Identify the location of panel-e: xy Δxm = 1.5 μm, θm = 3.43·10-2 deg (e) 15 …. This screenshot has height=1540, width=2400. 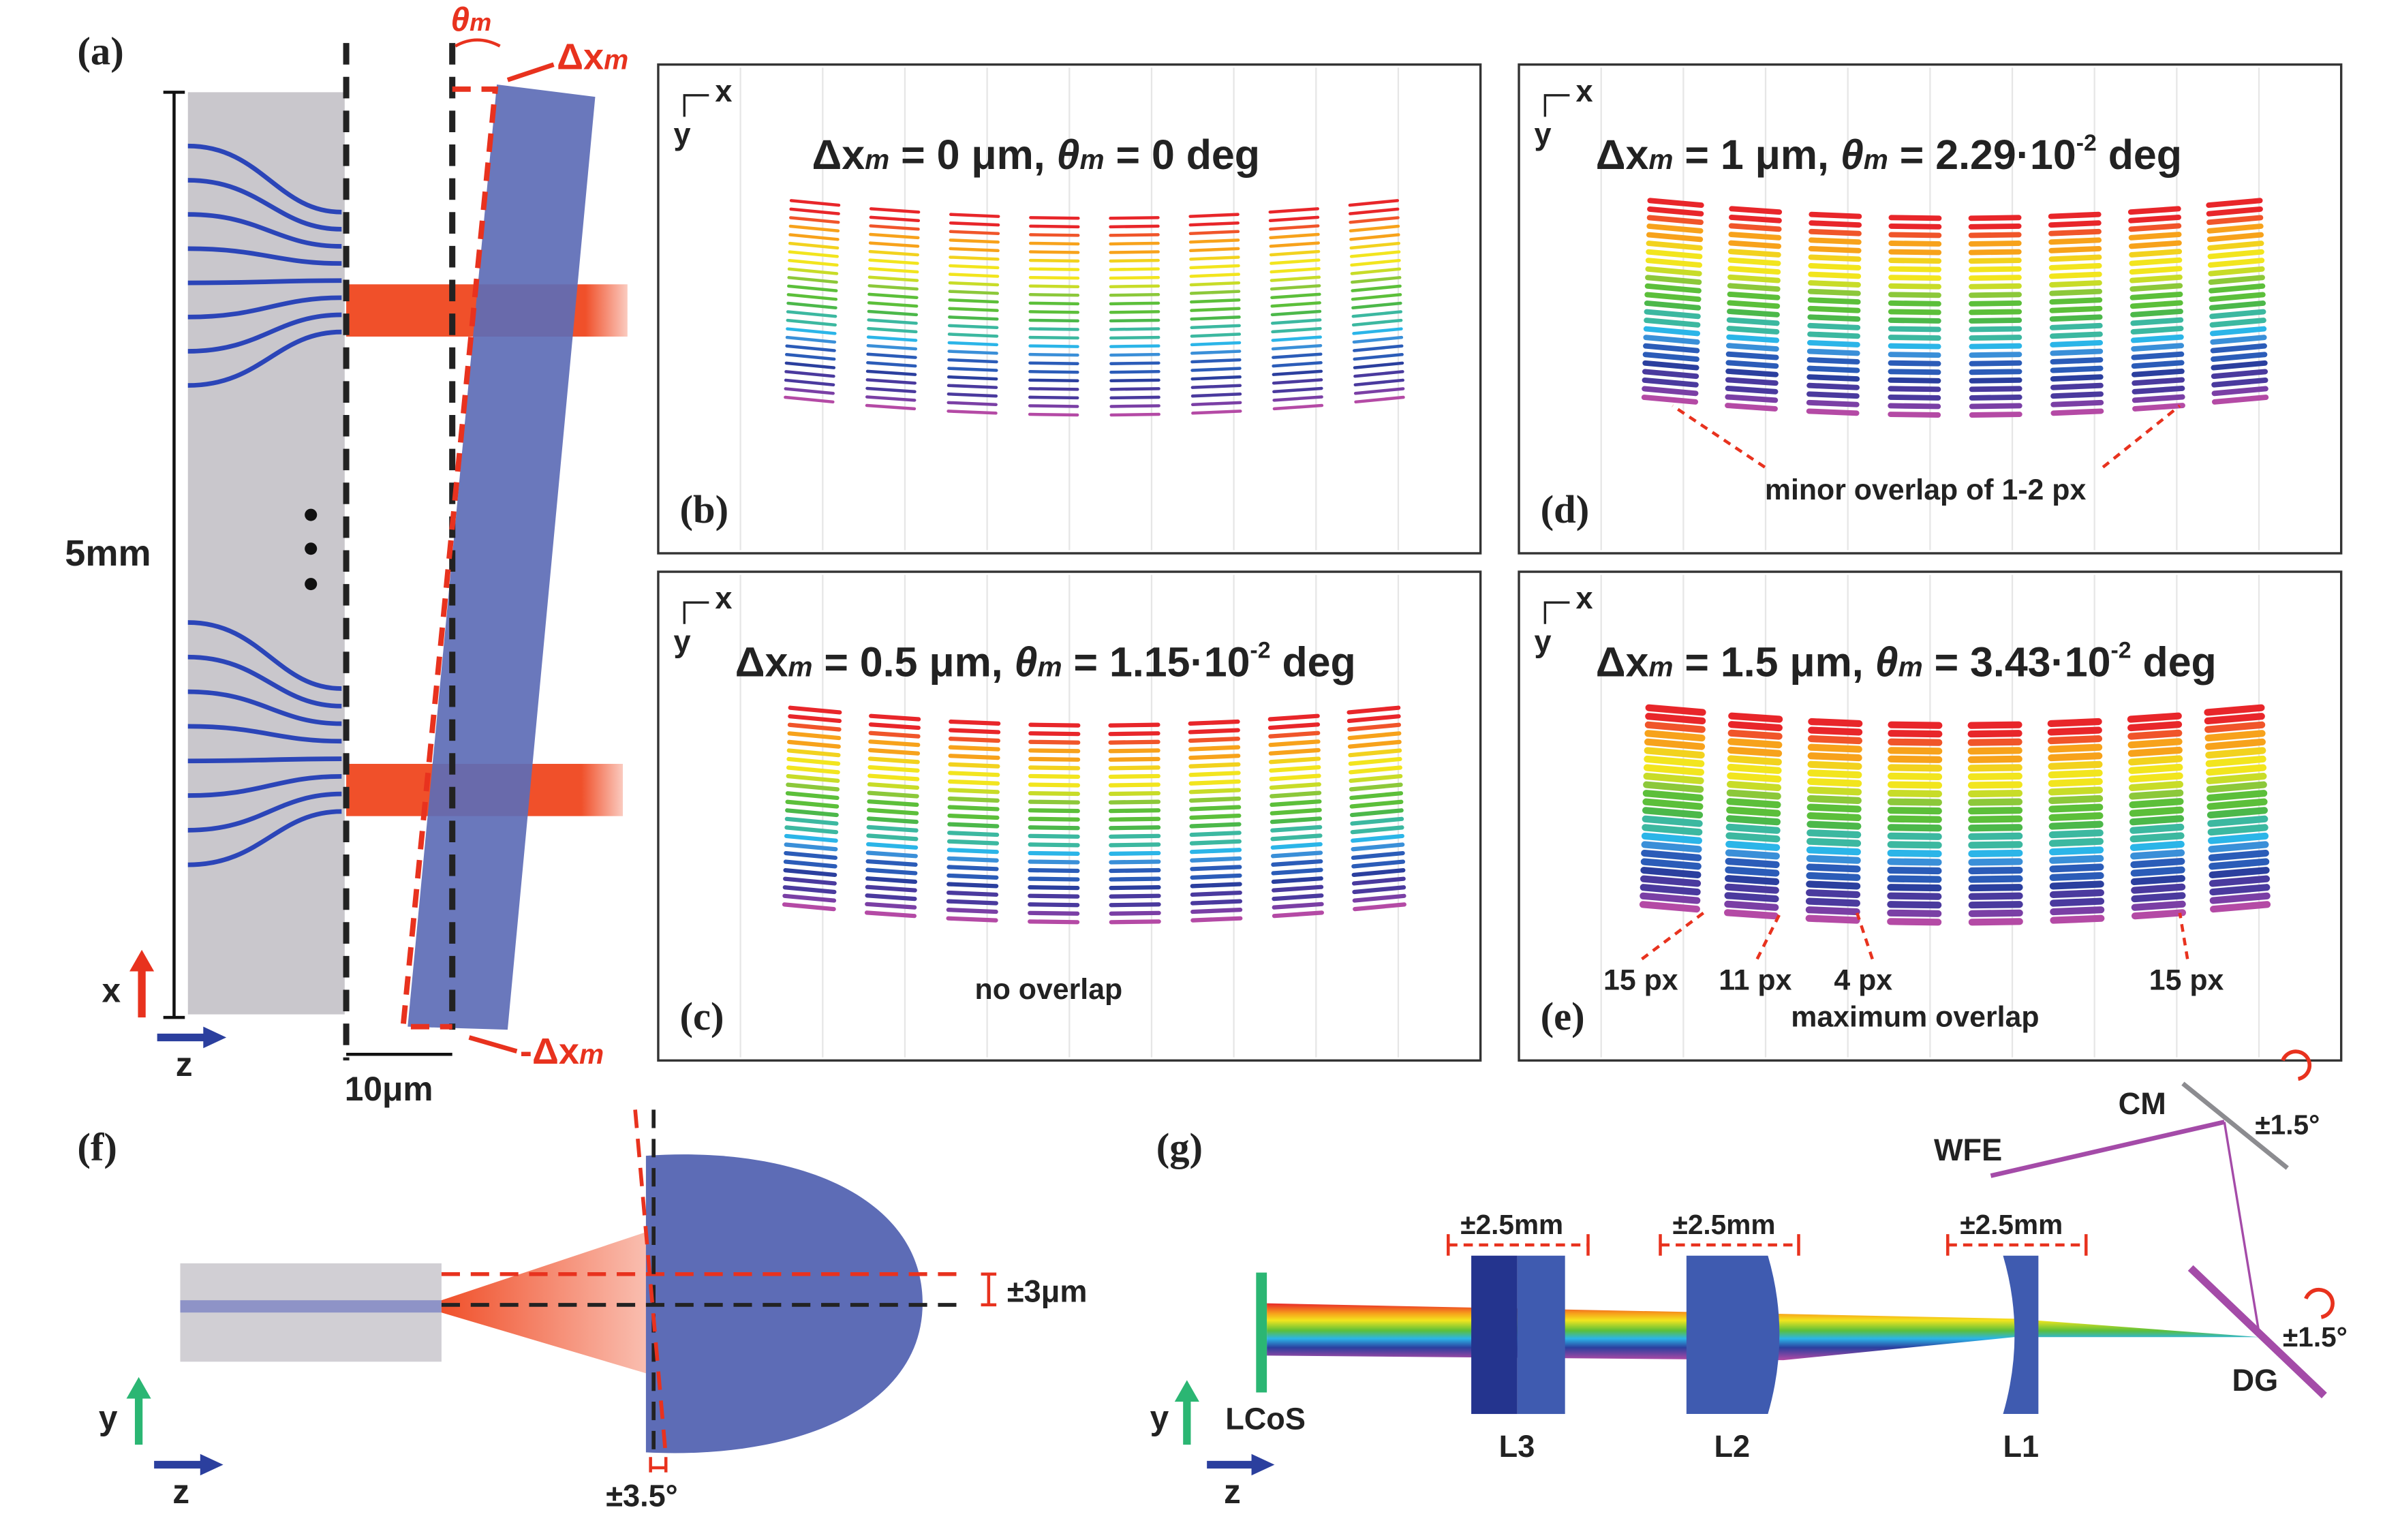
(1930, 816).